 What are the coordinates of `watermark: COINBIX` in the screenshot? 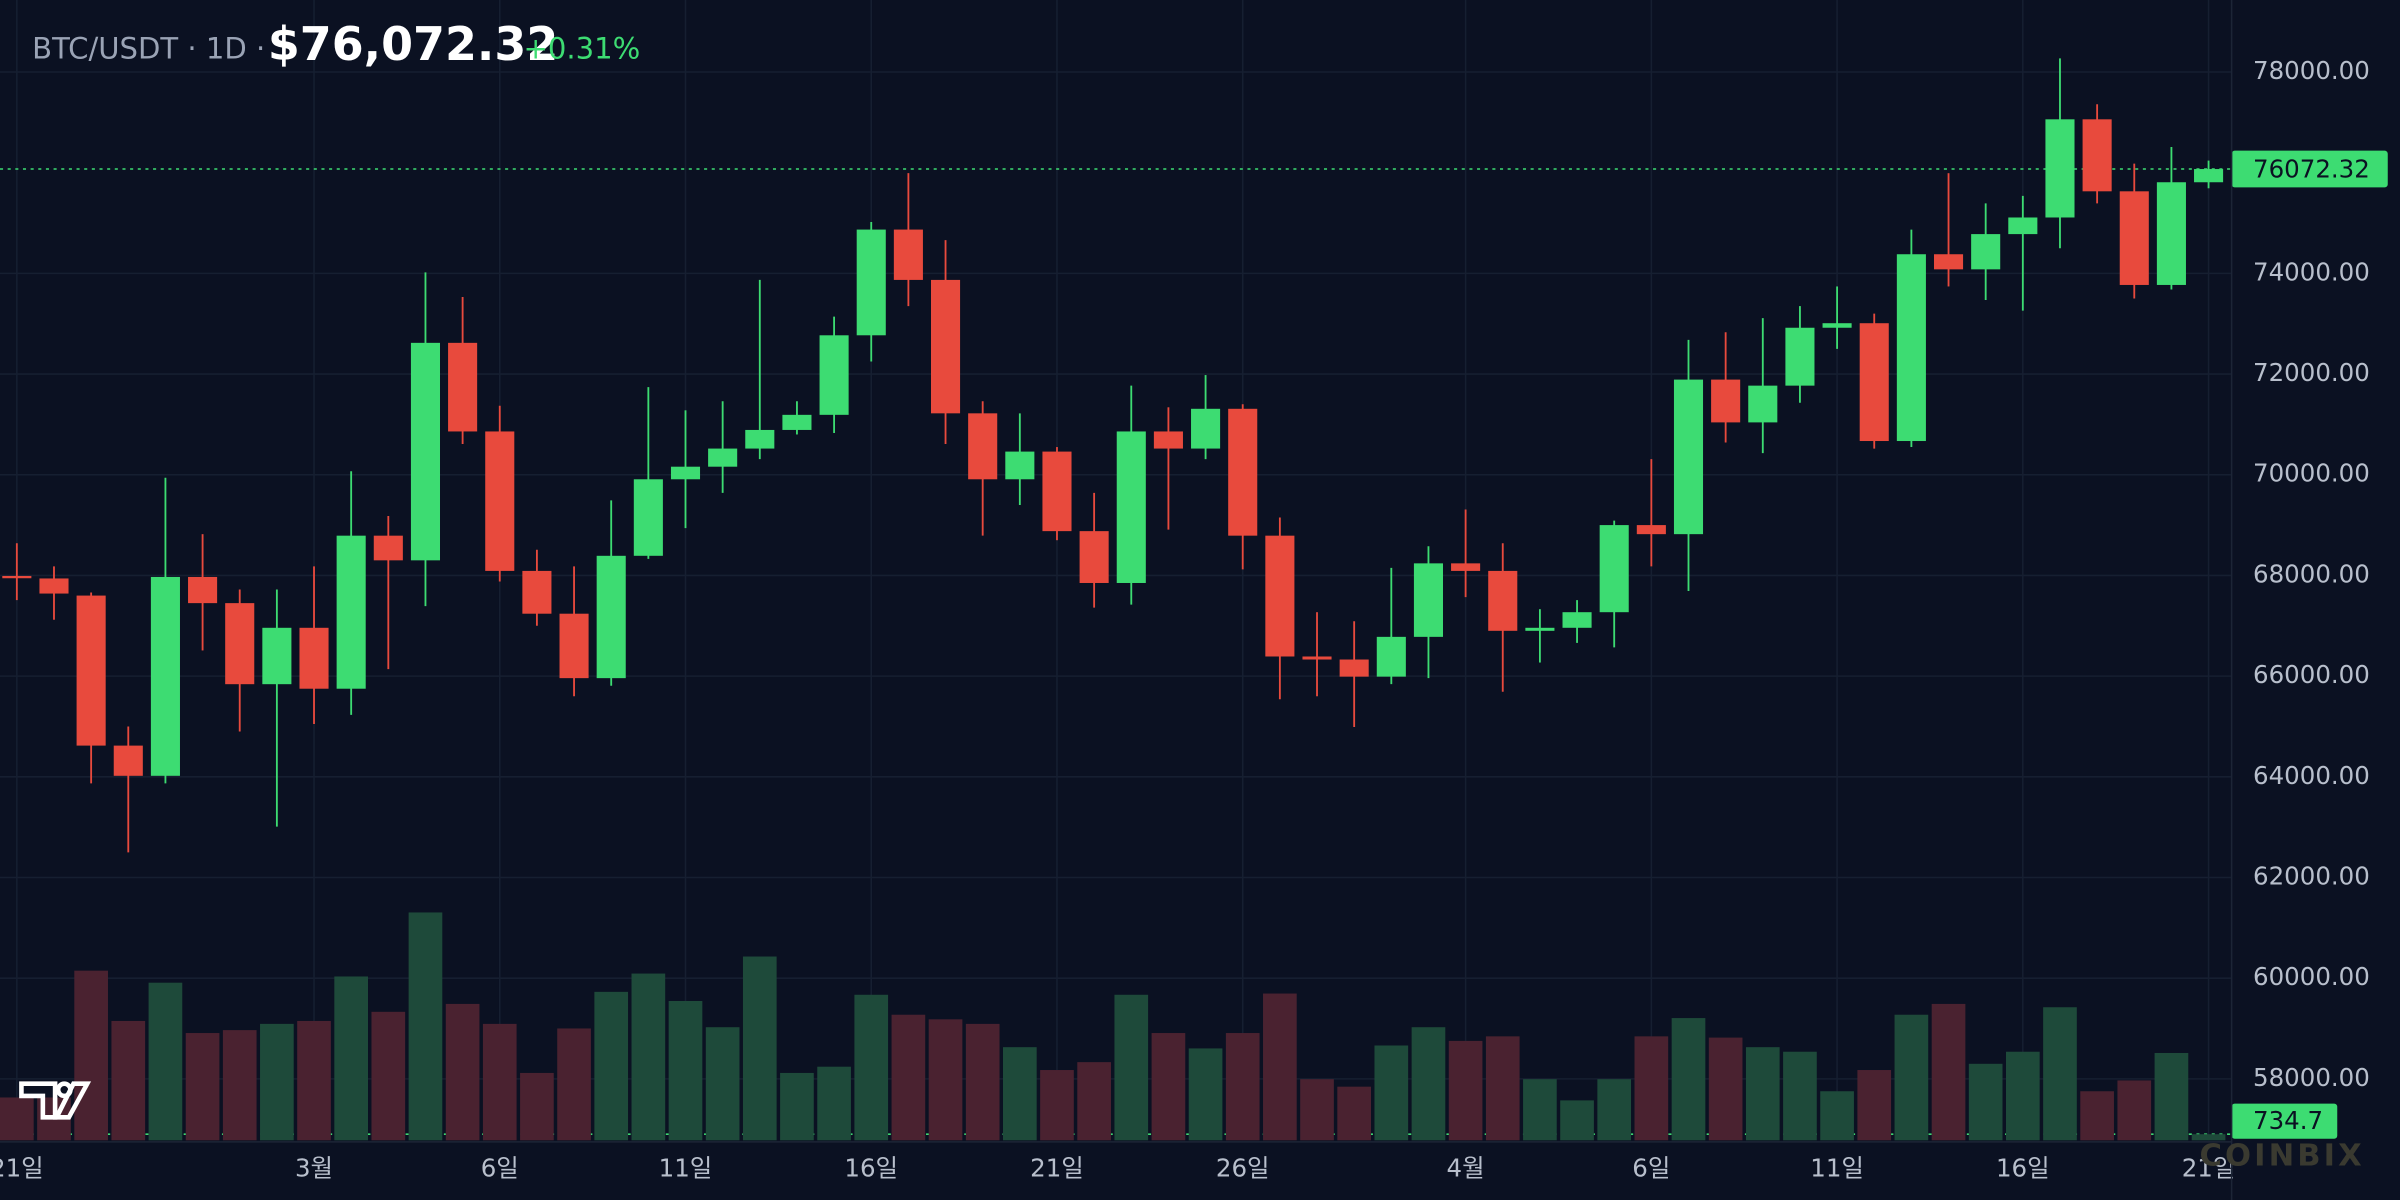 It's located at (2282, 1156).